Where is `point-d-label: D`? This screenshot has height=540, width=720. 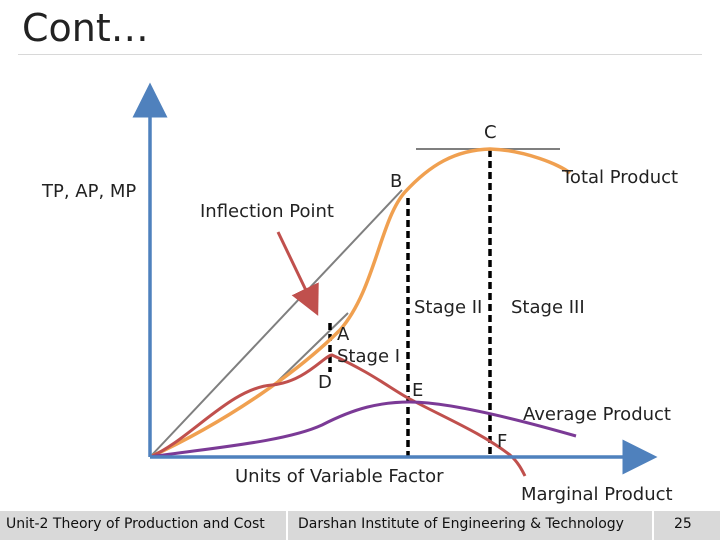
point-d-label: D is located at coordinates (325, 382).